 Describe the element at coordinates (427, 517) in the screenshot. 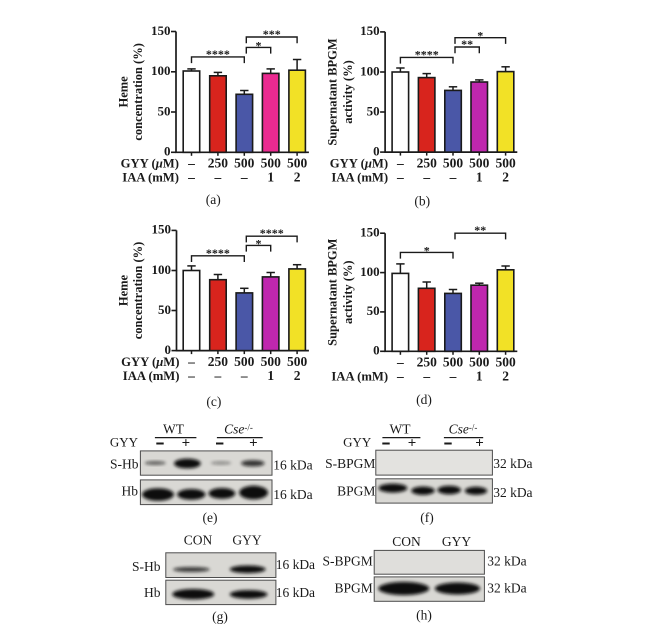

I see `svg-text: (f)` at that location.